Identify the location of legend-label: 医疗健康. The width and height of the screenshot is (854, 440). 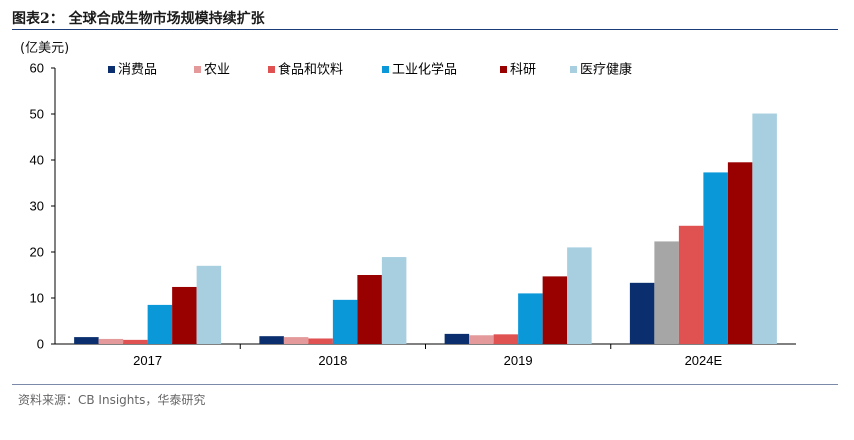
(606, 70).